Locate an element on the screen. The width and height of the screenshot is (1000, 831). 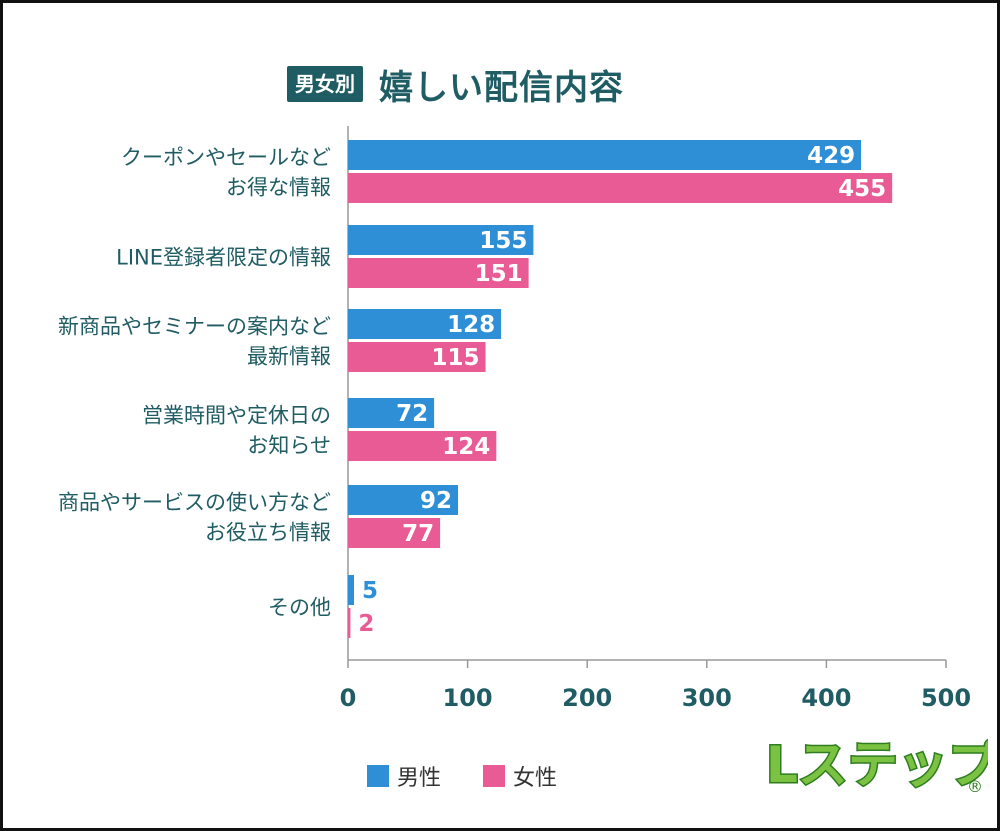
legend-item-male: 男性 is located at coordinates (404, 776).